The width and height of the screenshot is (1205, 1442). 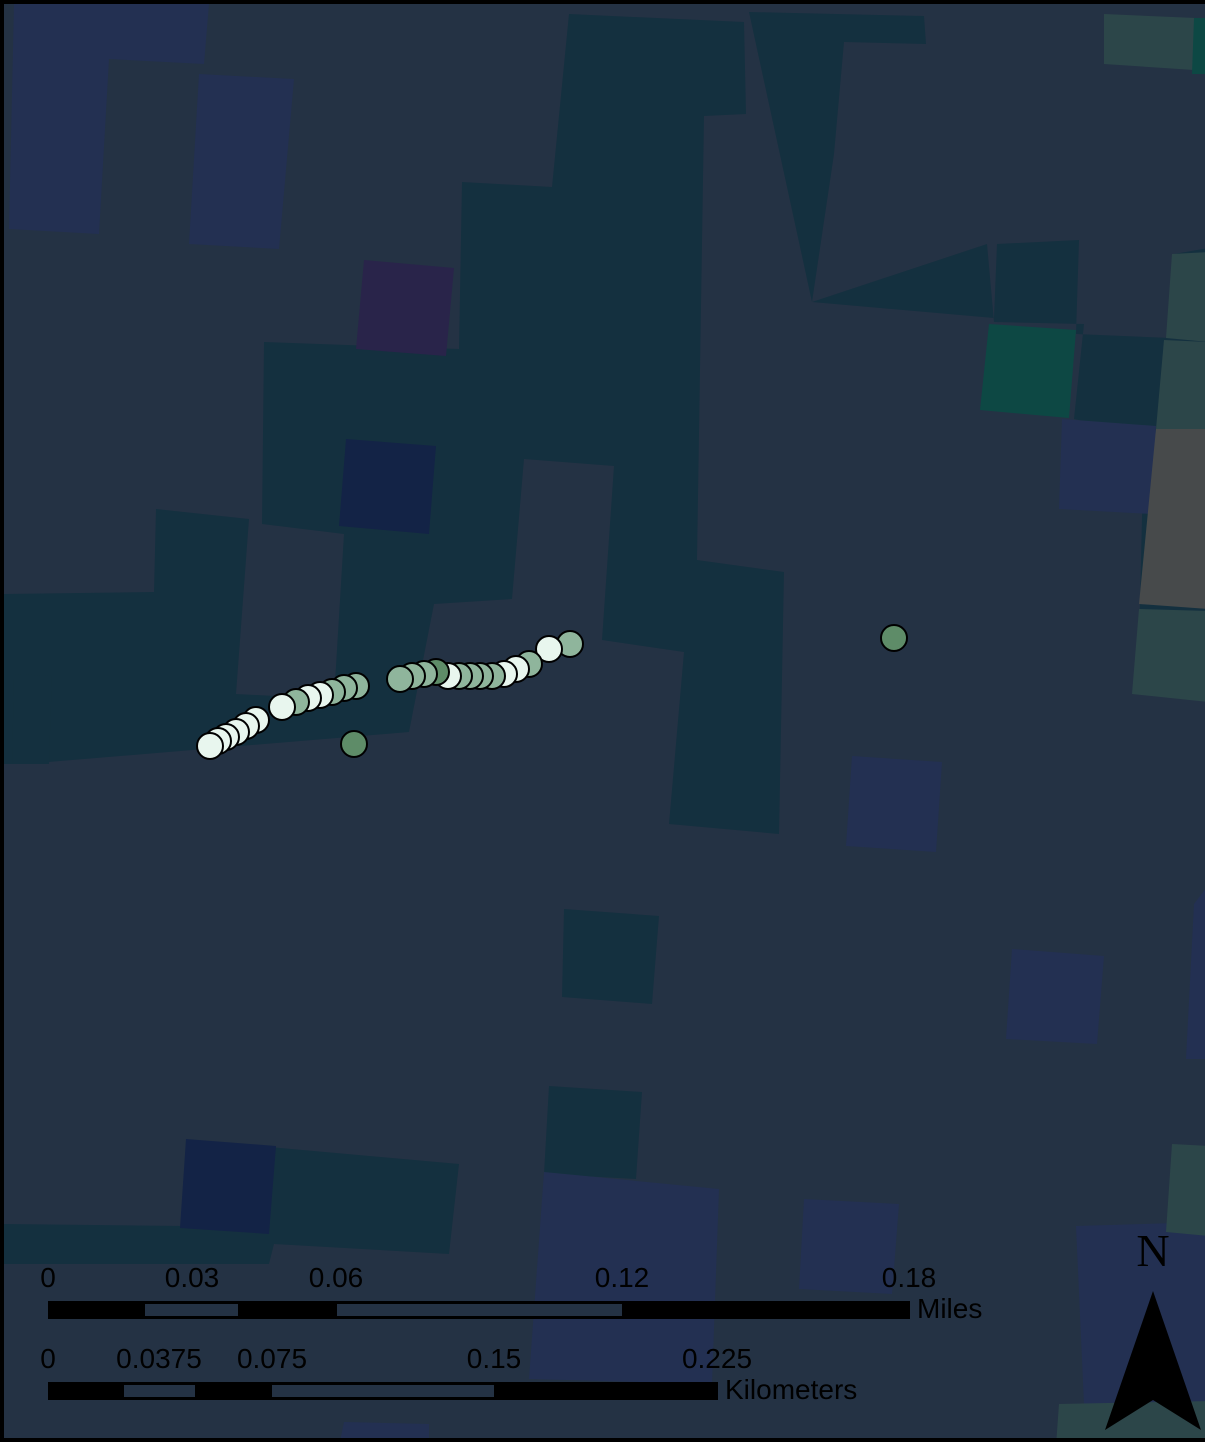 I want to click on north-arrow: N, so click(x=1153, y=1327).